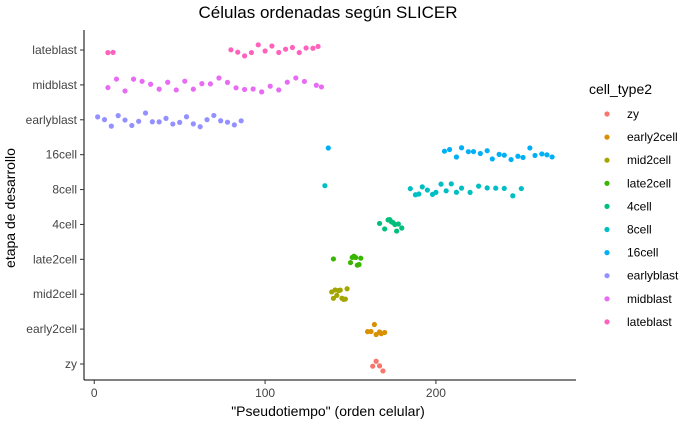 Image resolution: width=697 pixels, height=423 pixels. Describe the element at coordinates (64, 190) in the screenshot. I see `y-tick-label-8cell: 8cell` at that location.